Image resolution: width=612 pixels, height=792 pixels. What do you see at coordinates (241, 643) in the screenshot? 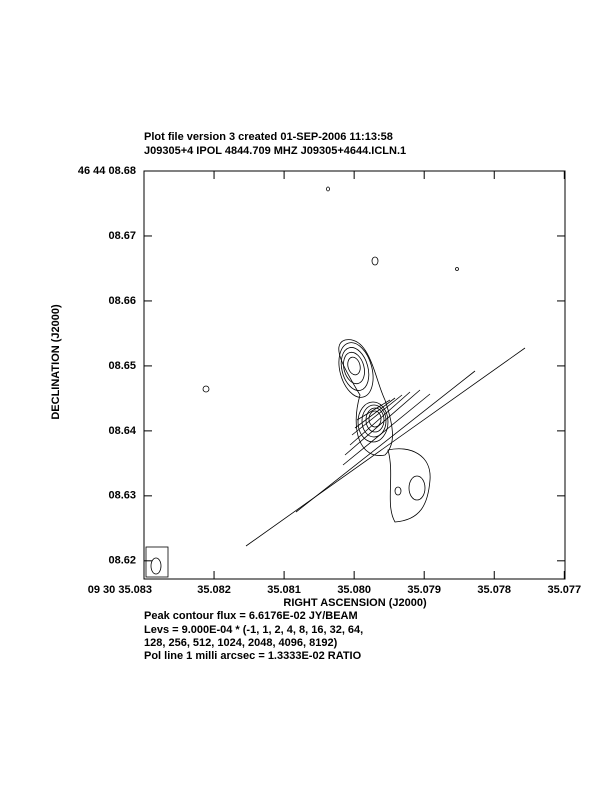
I see `note: 128, 256, 512, 1024, 2048, 4096, 8192)` at bounding box center [241, 643].